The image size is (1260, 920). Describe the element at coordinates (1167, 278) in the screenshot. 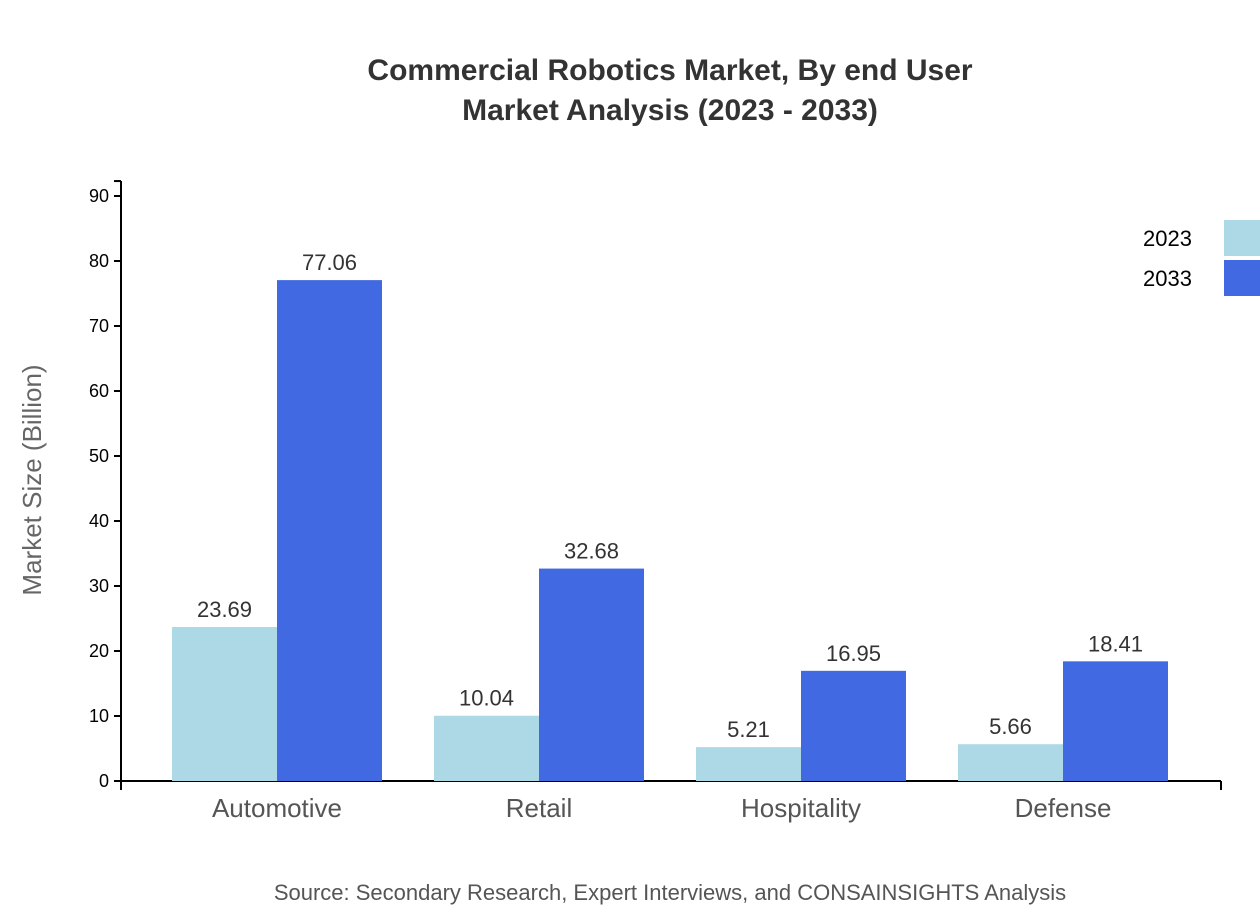

I see `legend-label-2033: 2033` at that location.